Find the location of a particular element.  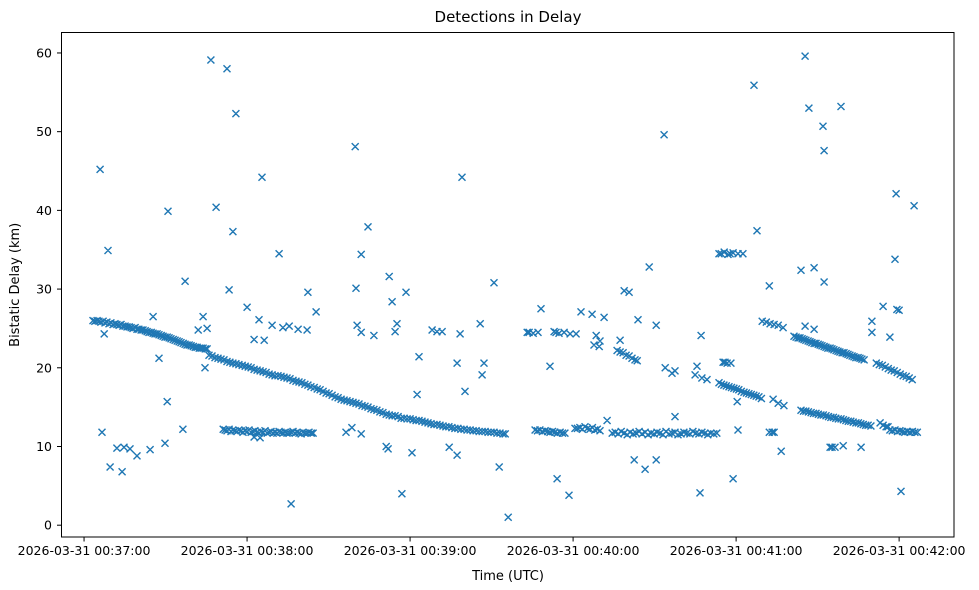

x-tick-label: 2026-03-31 00:40:00 is located at coordinates (573, 550).